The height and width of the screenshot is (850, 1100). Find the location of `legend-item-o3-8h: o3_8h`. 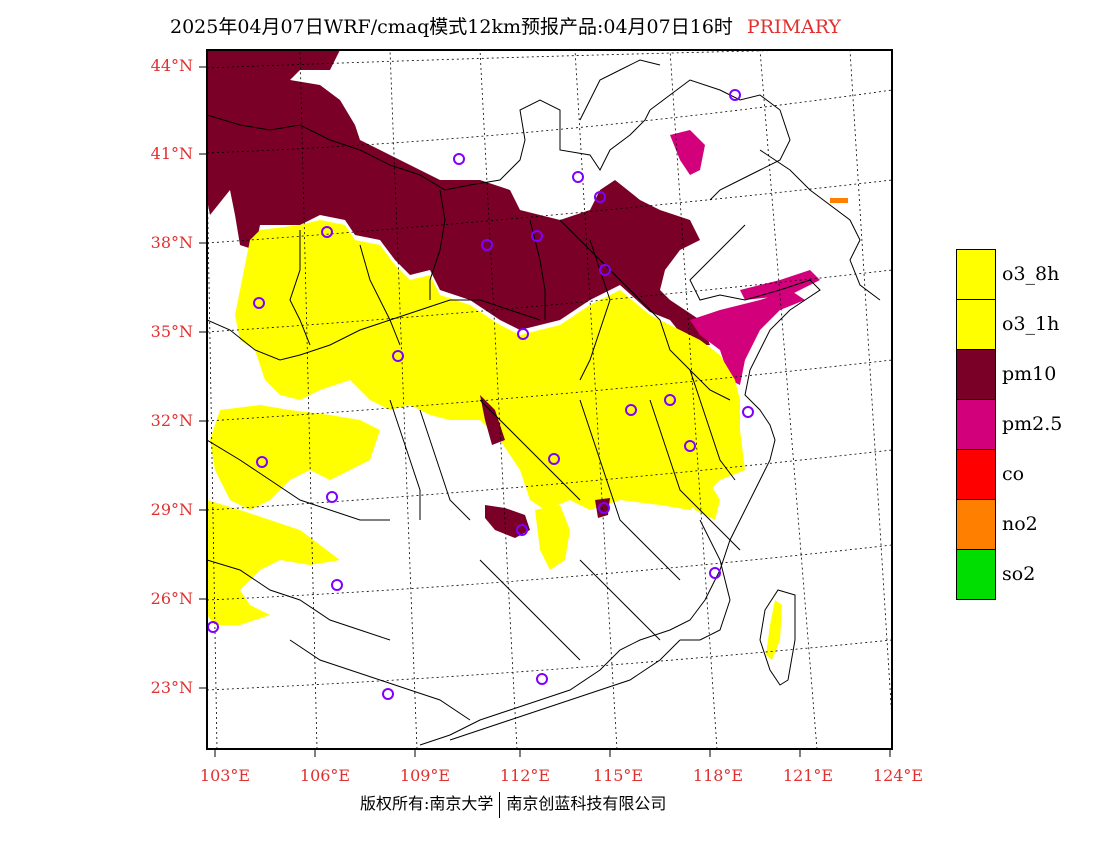

legend-item-o3-8h: o3_8h is located at coordinates (1007, 274).